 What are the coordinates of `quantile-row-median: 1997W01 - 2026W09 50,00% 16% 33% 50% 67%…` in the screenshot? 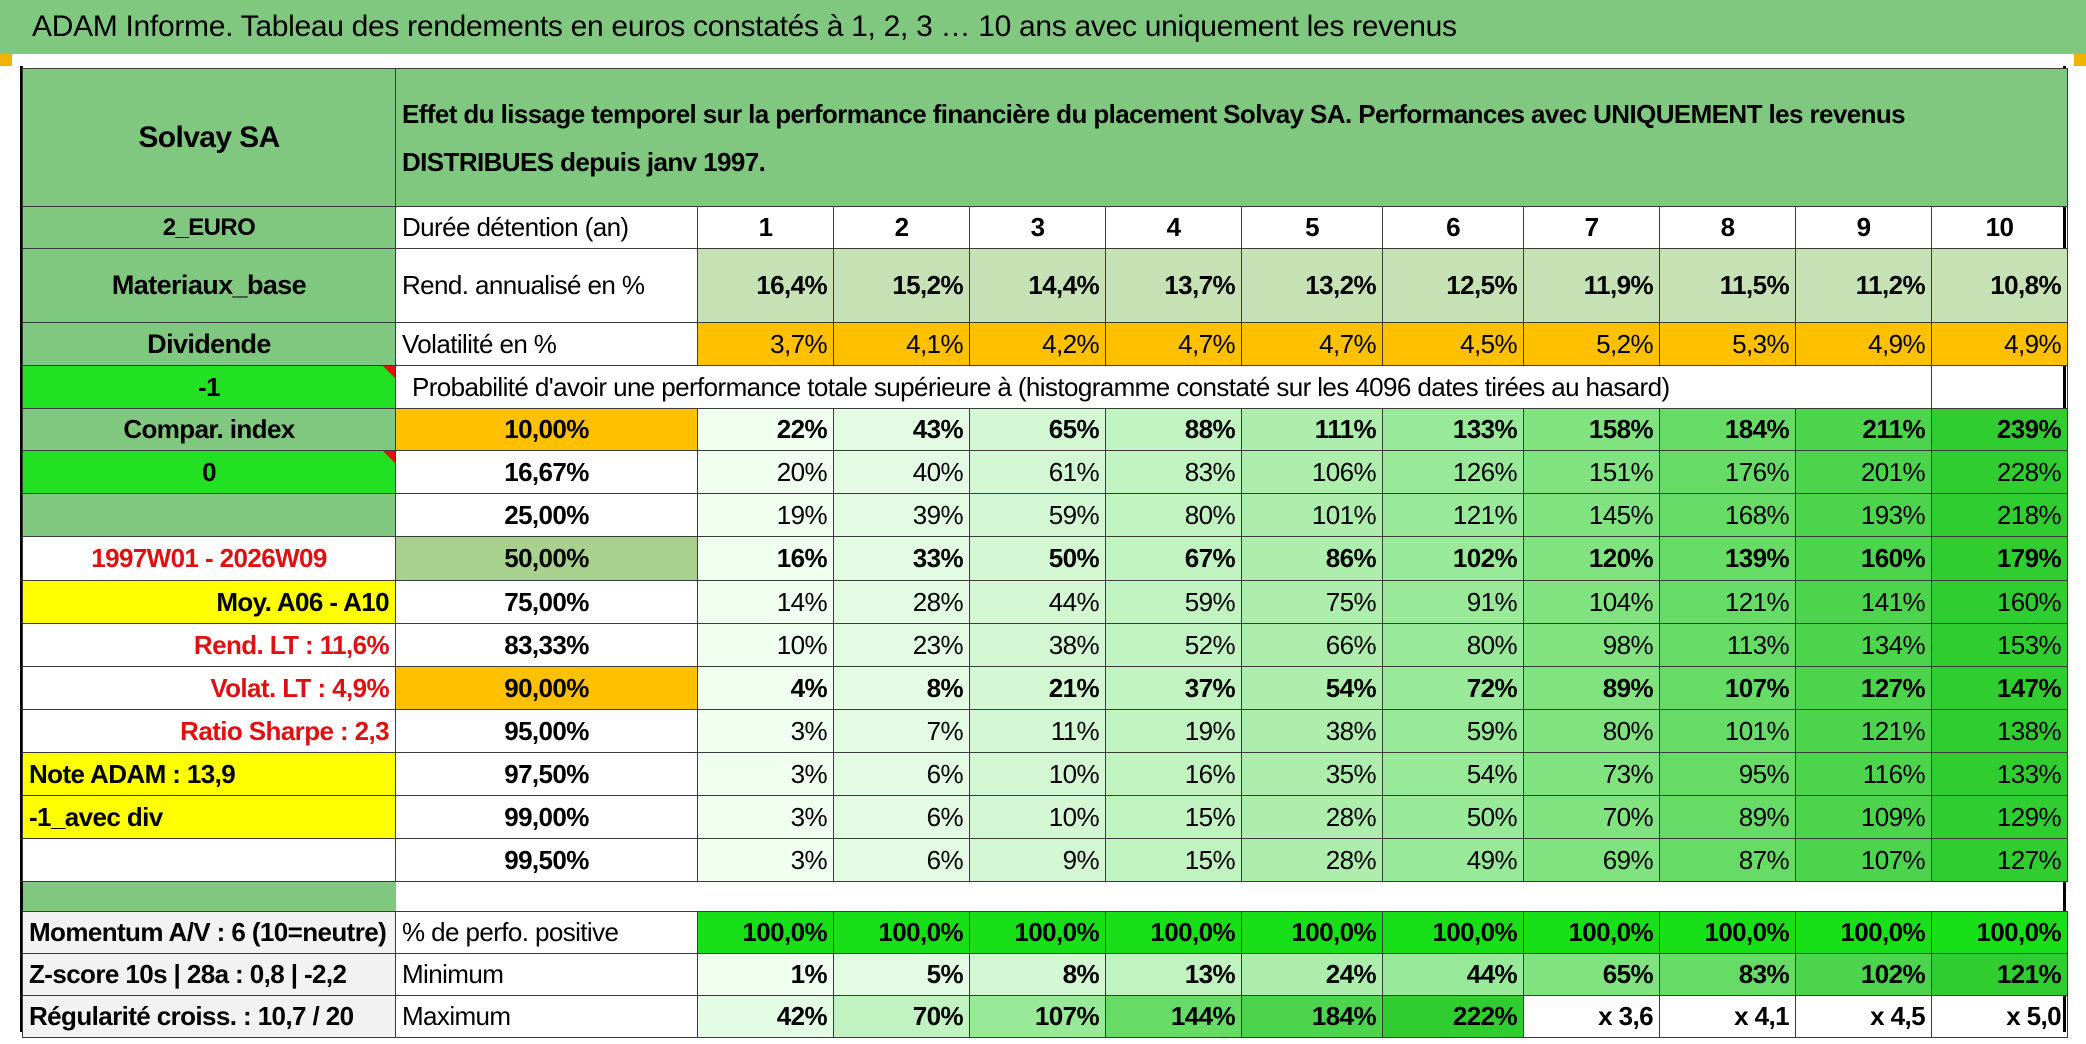 It's located at (1045, 558).